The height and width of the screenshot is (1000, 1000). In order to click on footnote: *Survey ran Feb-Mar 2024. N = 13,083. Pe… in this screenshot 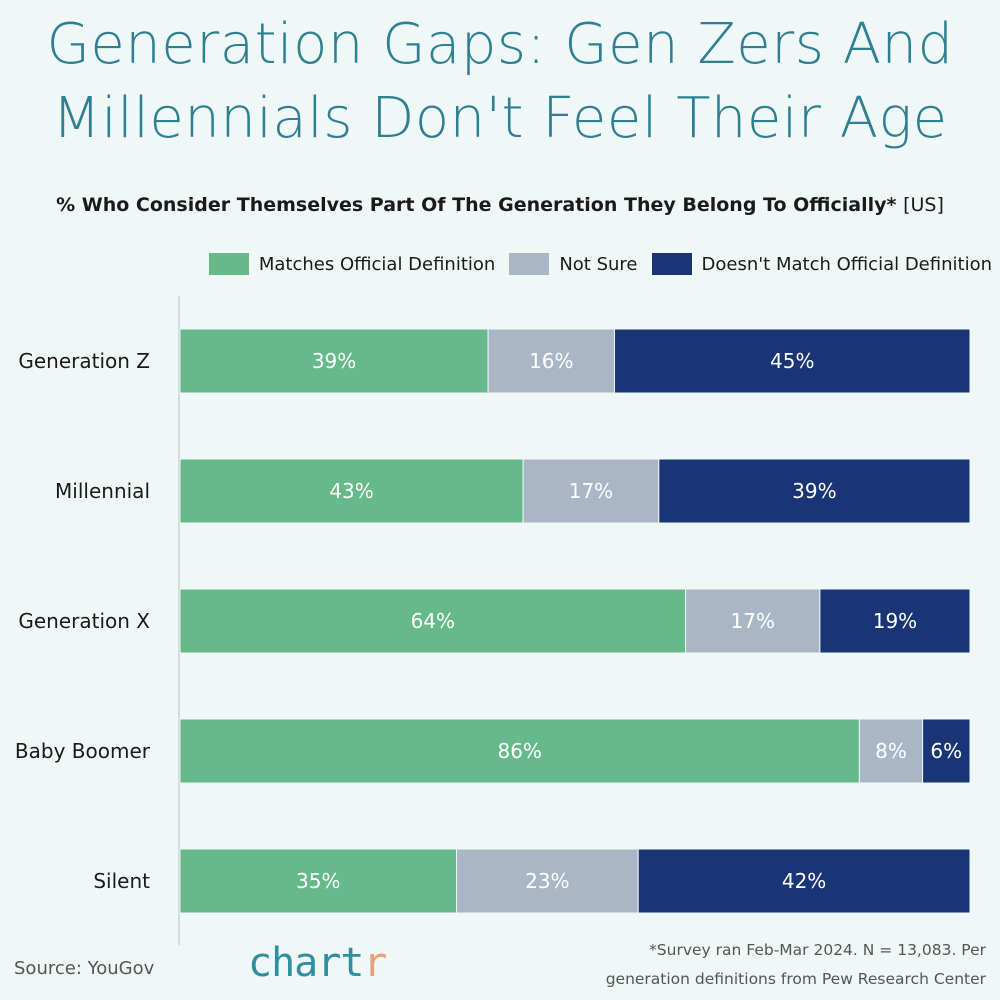, I will do `click(796, 965)`.